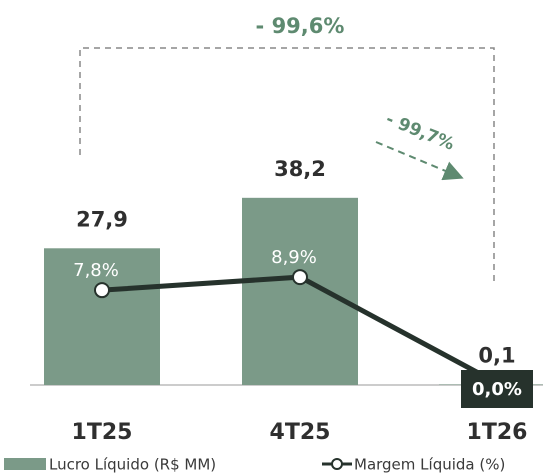 The width and height of the screenshot is (543, 475). What do you see at coordinates (420, 131) in the screenshot?
I see `annotation: - 99,7%` at bounding box center [420, 131].